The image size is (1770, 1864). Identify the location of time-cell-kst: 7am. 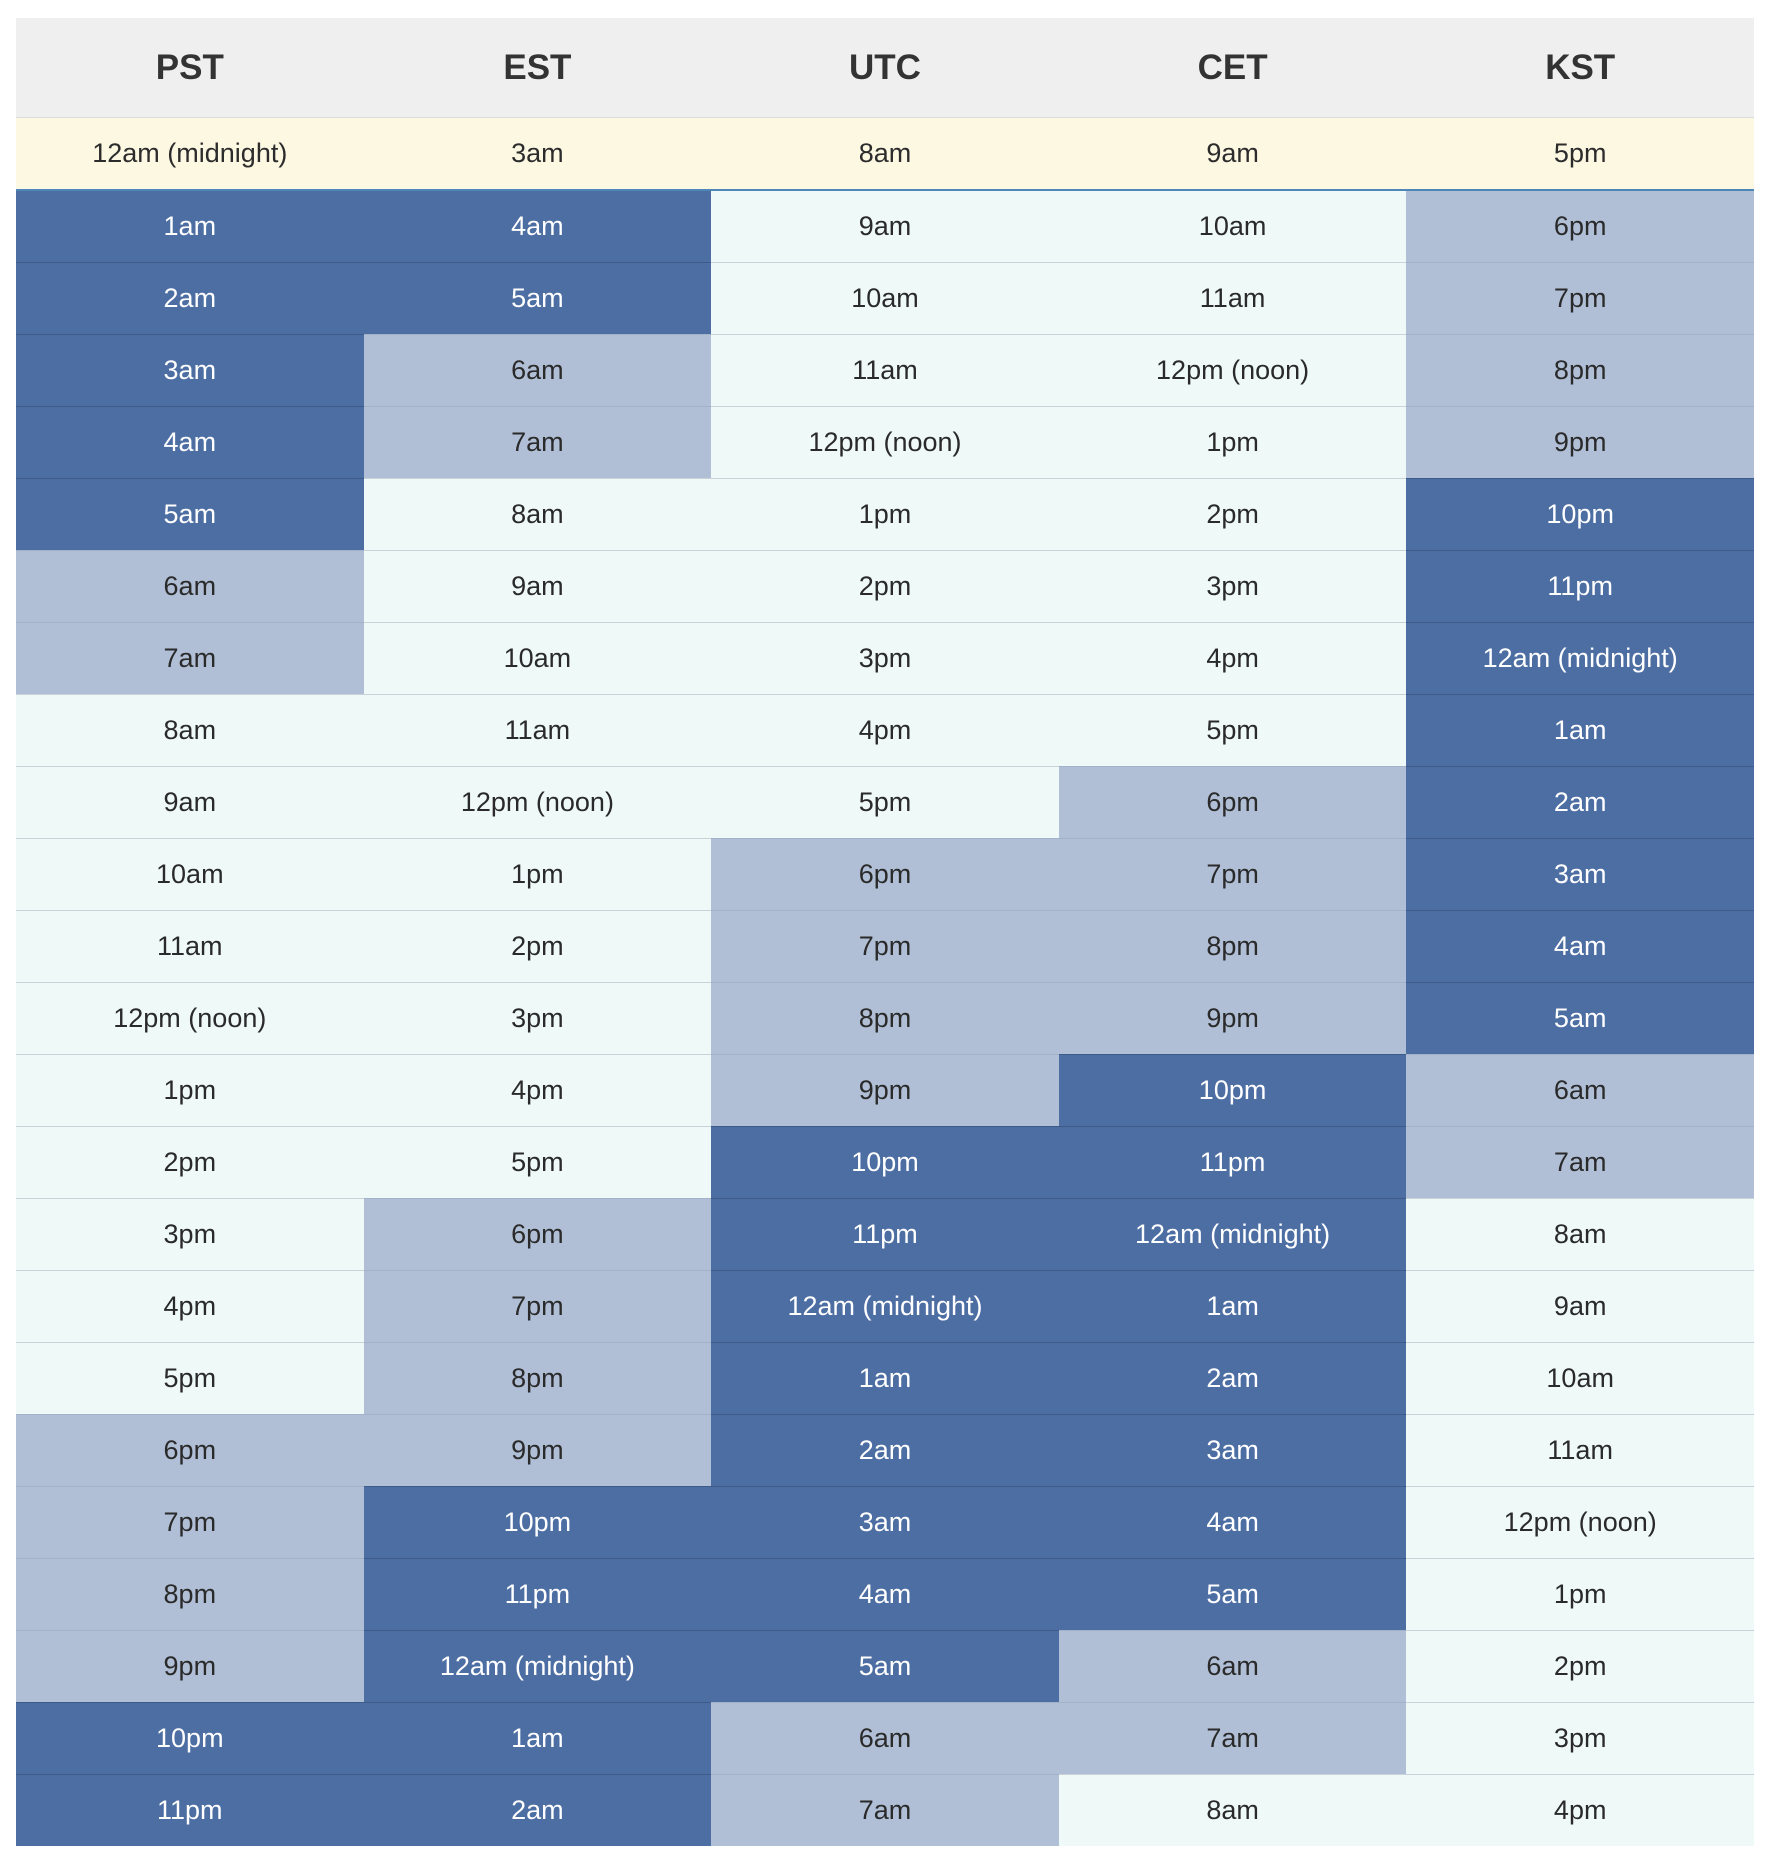
(1580, 1162).